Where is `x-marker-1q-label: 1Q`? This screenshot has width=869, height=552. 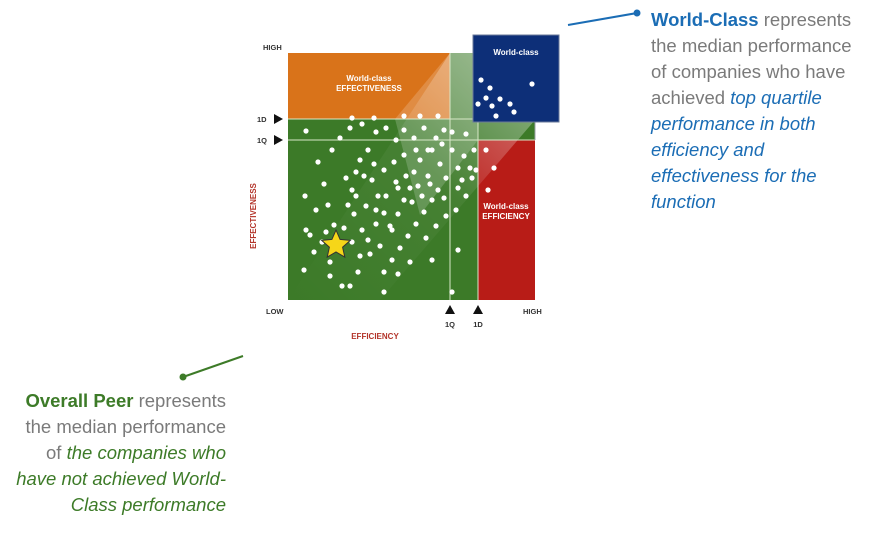
x-marker-1q-label: 1Q is located at coordinates (450, 324).